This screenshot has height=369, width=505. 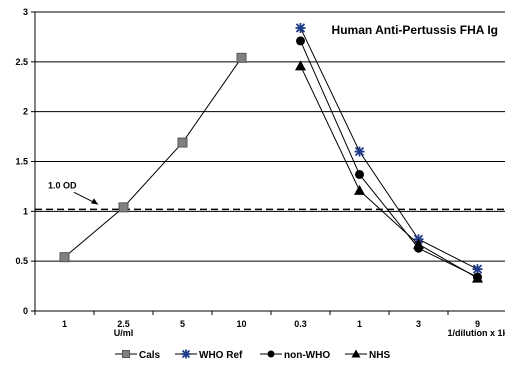 What do you see at coordinates (241, 324) in the screenshot?
I see `x-tick-label: 10` at bounding box center [241, 324].